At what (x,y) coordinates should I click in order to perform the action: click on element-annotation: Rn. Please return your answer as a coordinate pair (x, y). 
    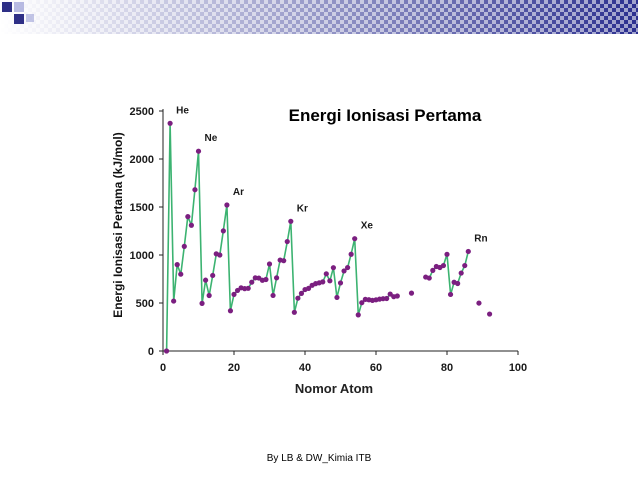
    Looking at the image, I should click on (480, 238).